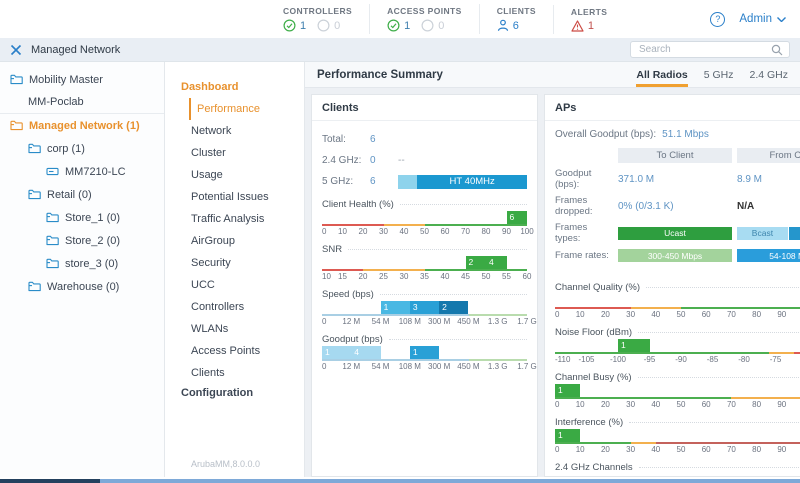  I want to click on search-box, so click(710, 49).